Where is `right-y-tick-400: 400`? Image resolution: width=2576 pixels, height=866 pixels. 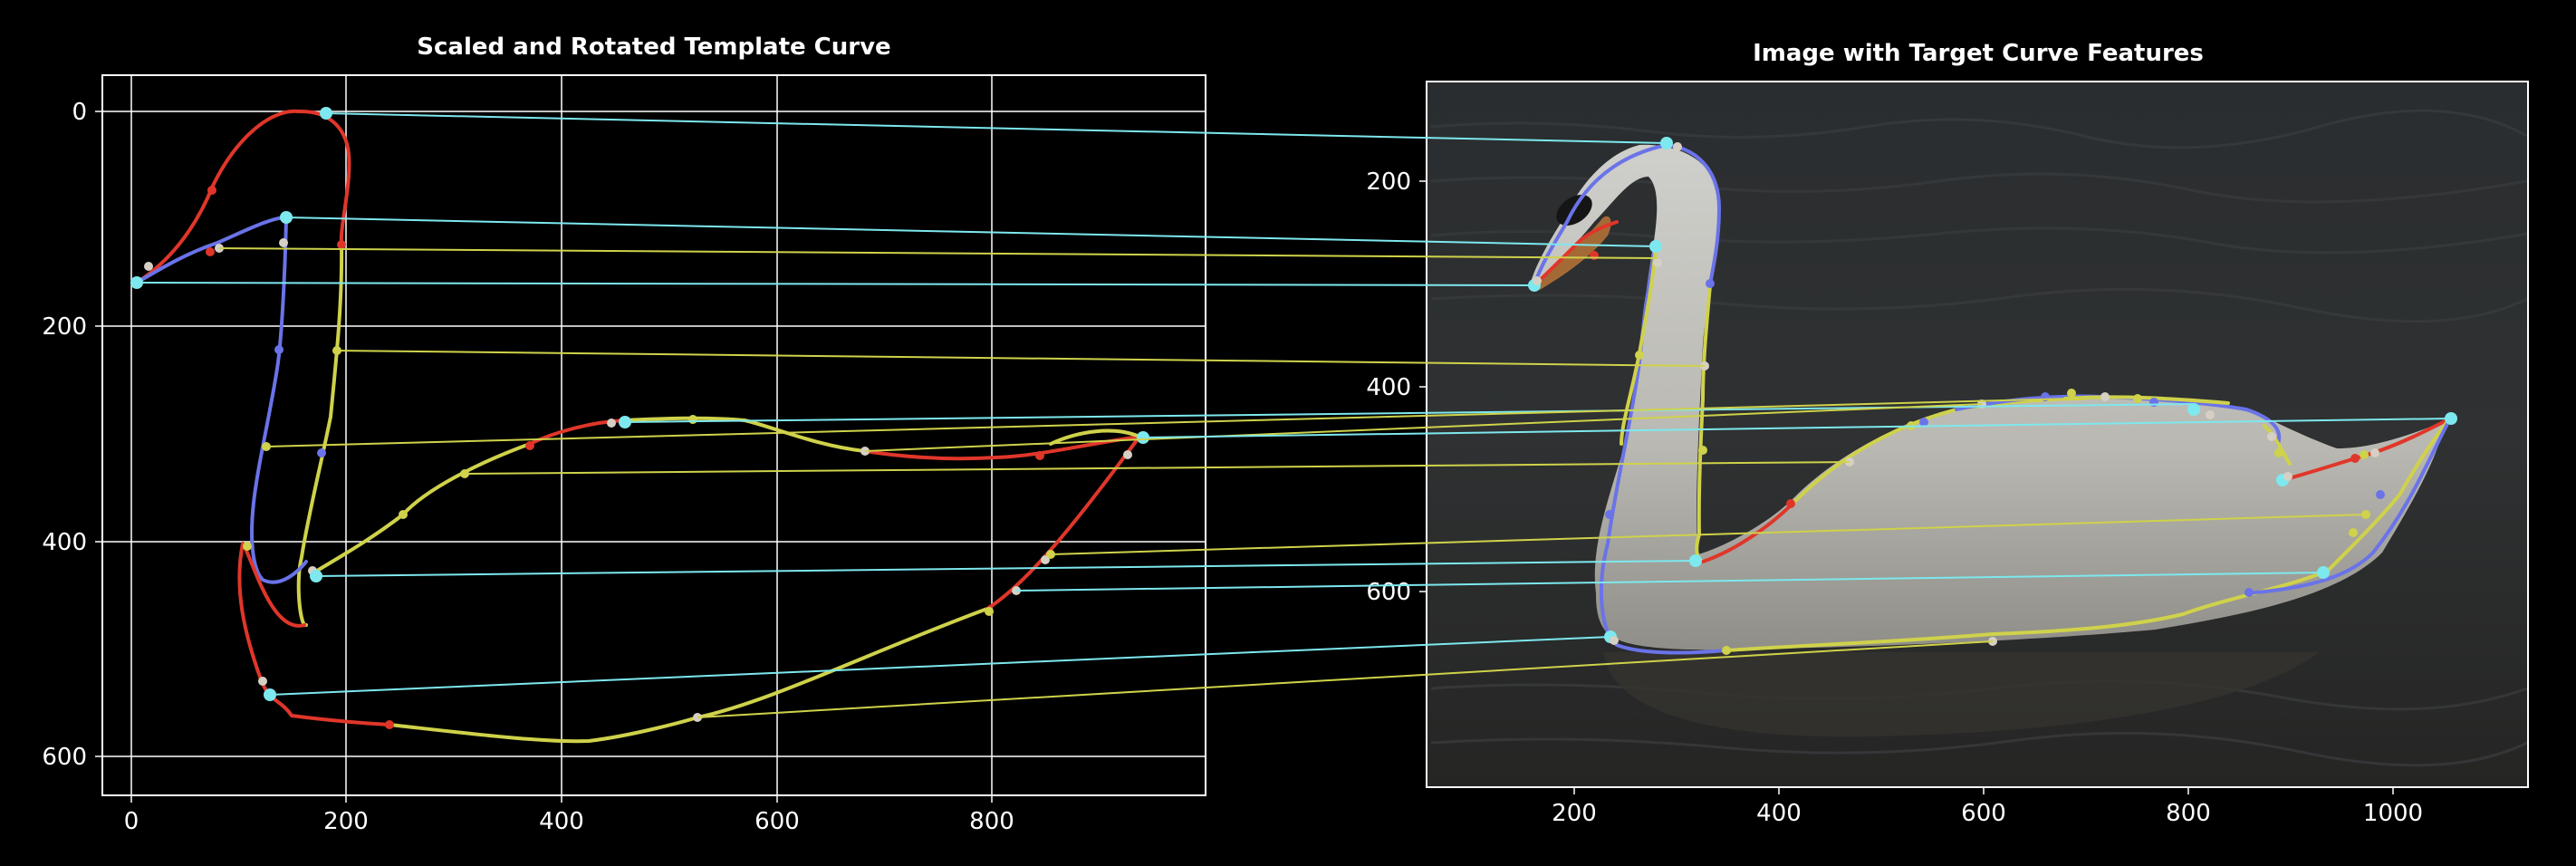
right-y-tick-400: 400 is located at coordinates (1388, 387).